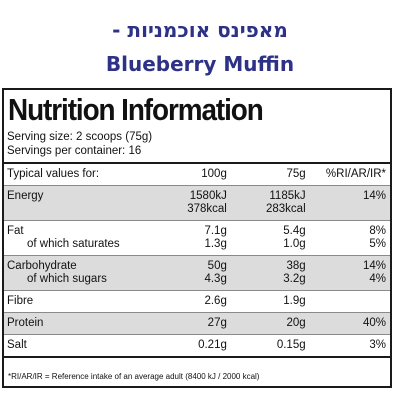 The width and height of the screenshot is (400, 400). Describe the element at coordinates (296, 266) in the screenshot. I see `carbohydrate-75g: 38g` at that location.